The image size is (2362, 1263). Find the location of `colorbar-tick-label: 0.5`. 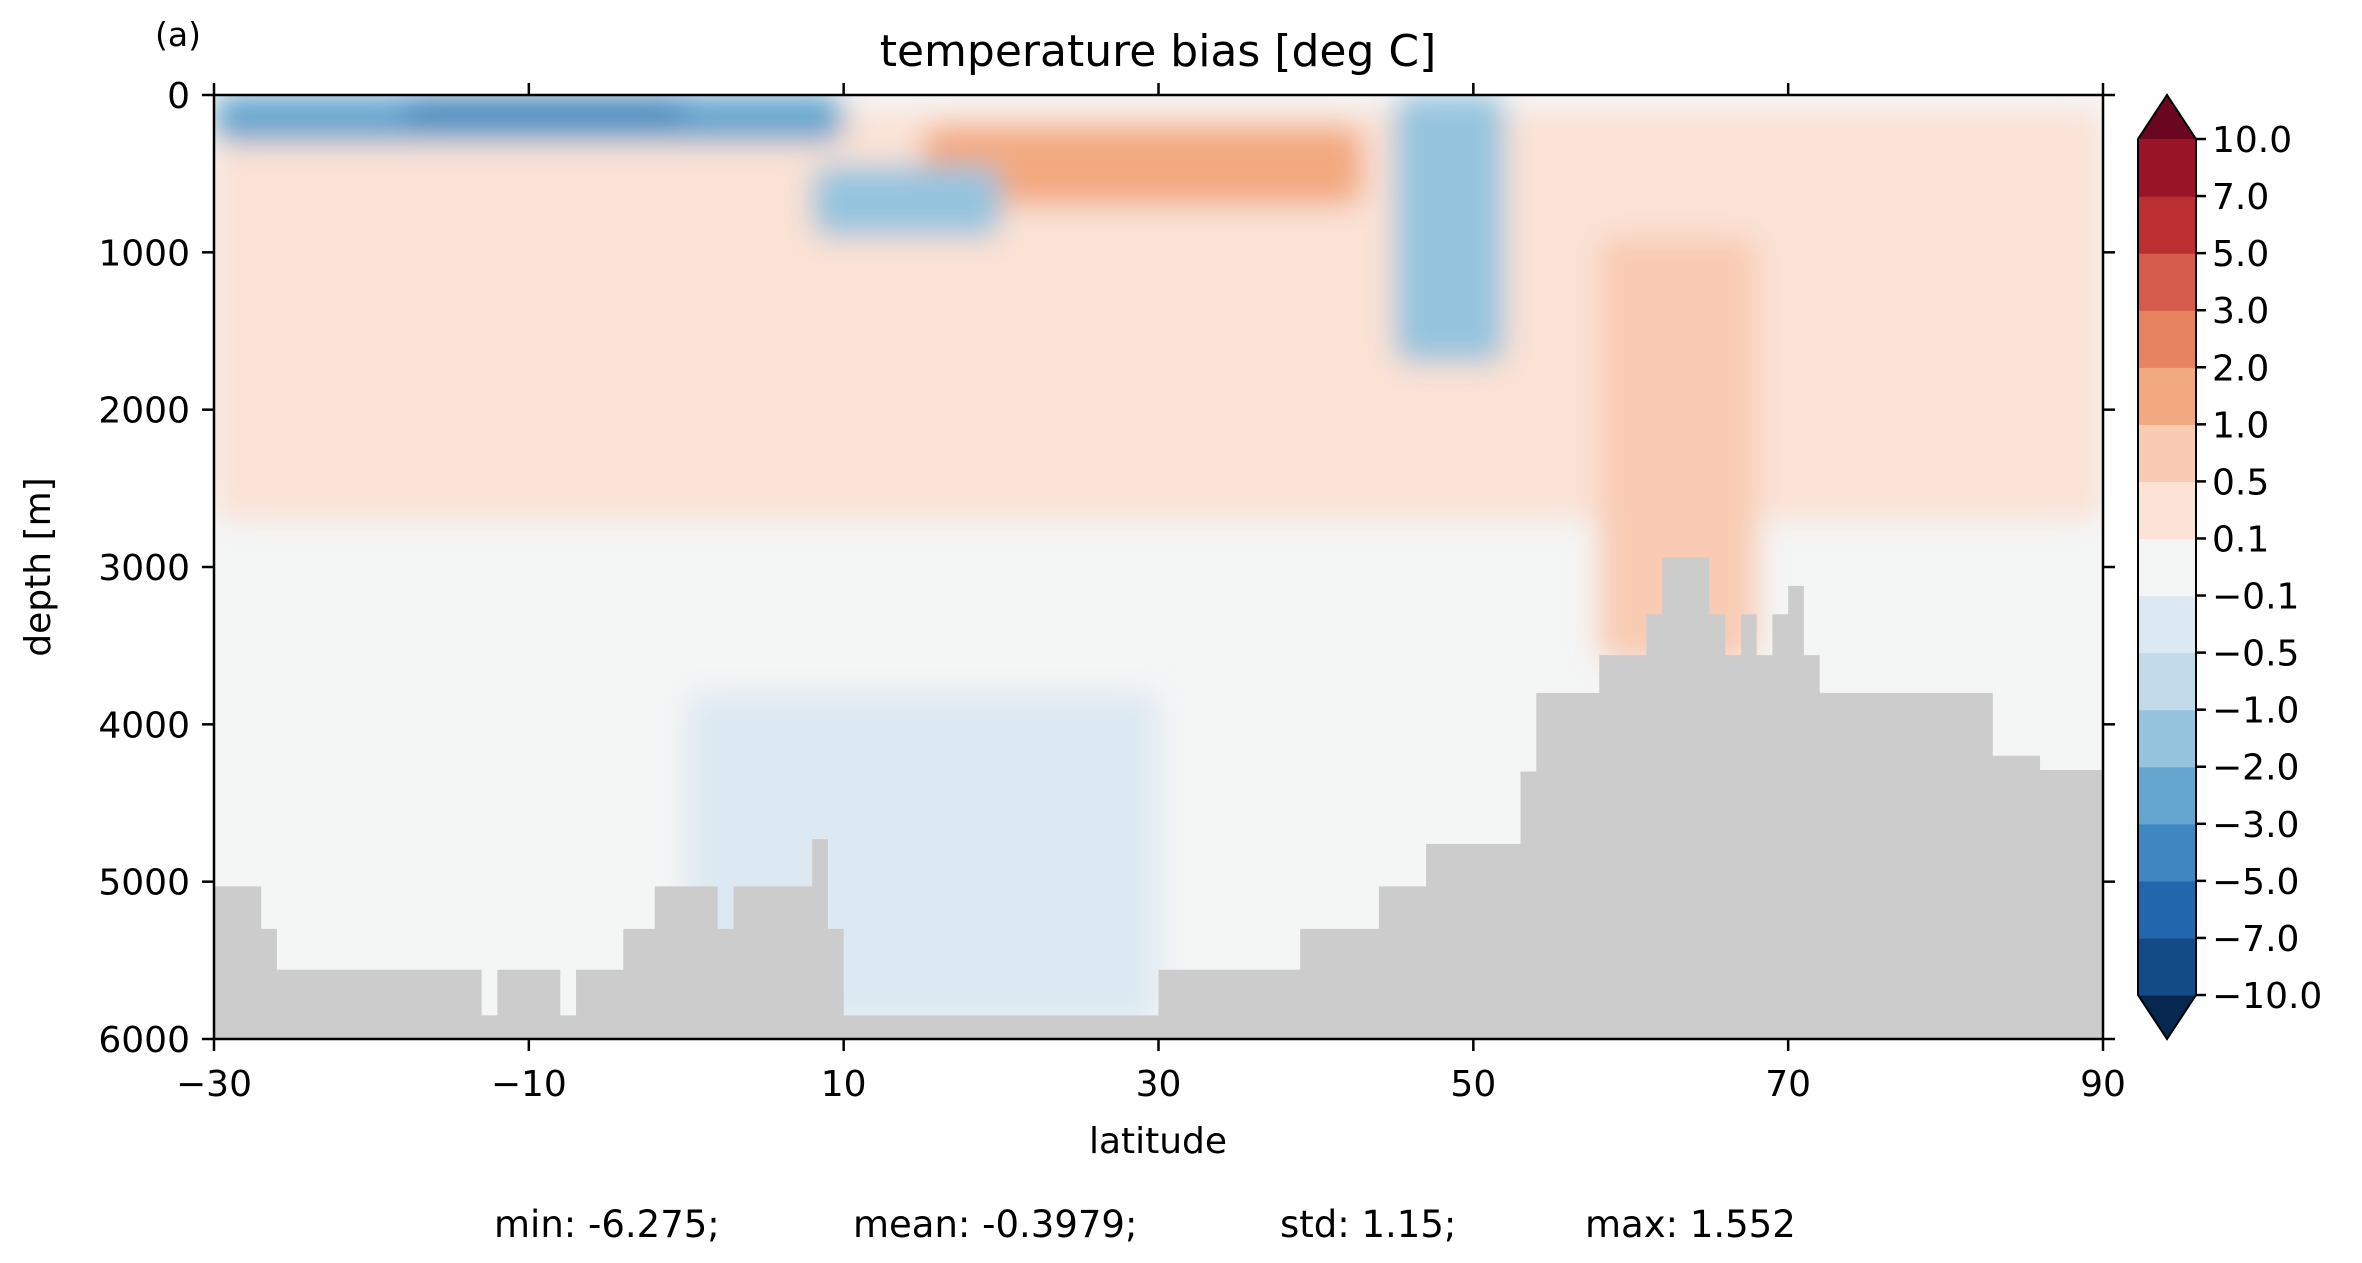

colorbar-tick-label: 0.5 is located at coordinates (2240, 482).